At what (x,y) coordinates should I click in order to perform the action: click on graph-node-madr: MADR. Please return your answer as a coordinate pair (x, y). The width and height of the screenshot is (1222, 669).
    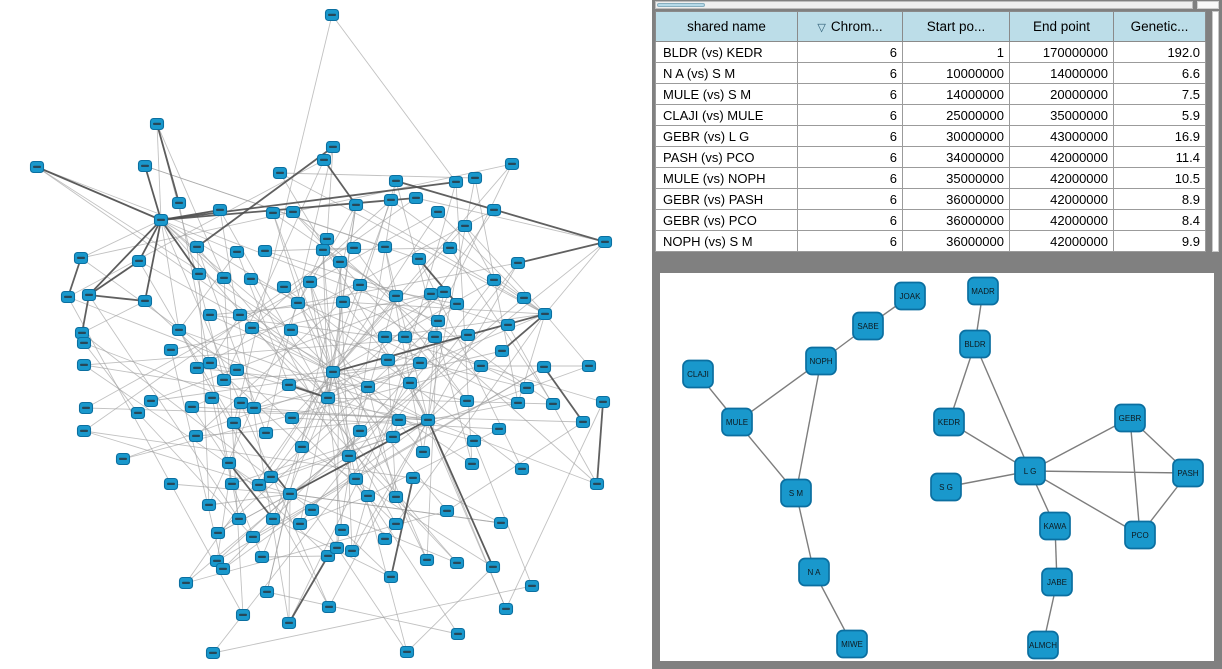
    Looking at the image, I should click on (983, 291).